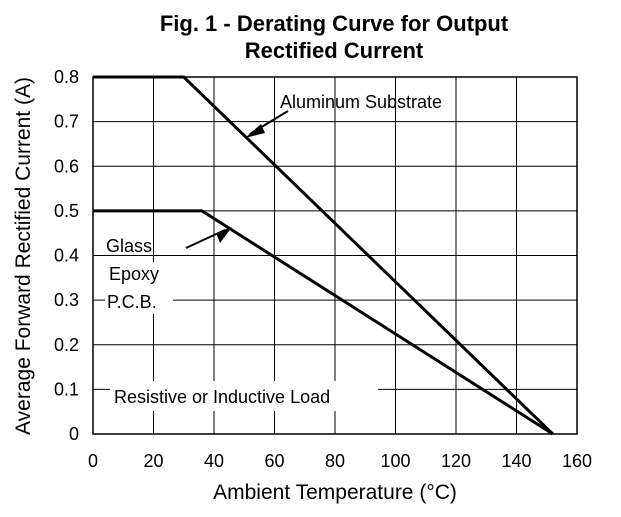 This screenshot has width=621, height=517. Describe the element at coordinates (66, 389) in the screenshot. I see `y-tick-label: 0.1` at that location.